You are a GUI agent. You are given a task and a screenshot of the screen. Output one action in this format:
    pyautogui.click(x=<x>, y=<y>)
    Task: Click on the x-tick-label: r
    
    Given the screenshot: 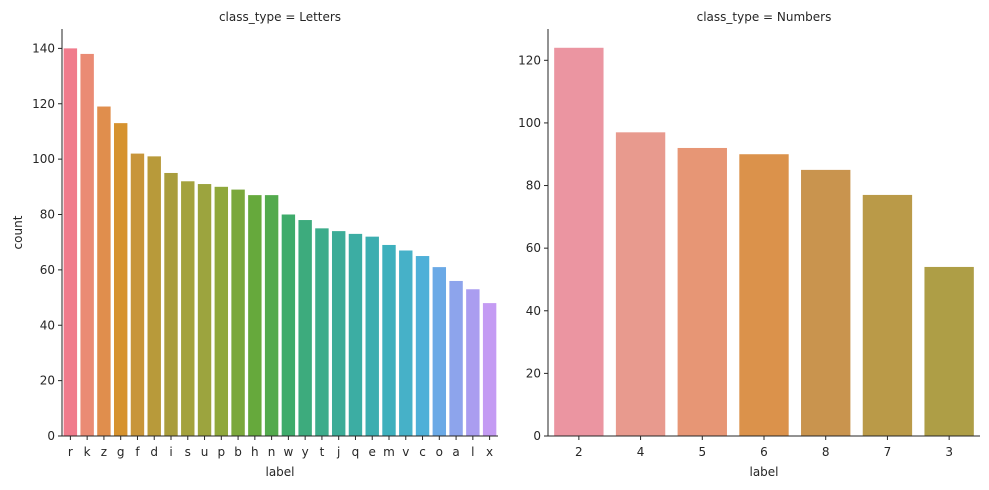 What is the action you would take?
    pyautogui.click(x=70, y=452)
    